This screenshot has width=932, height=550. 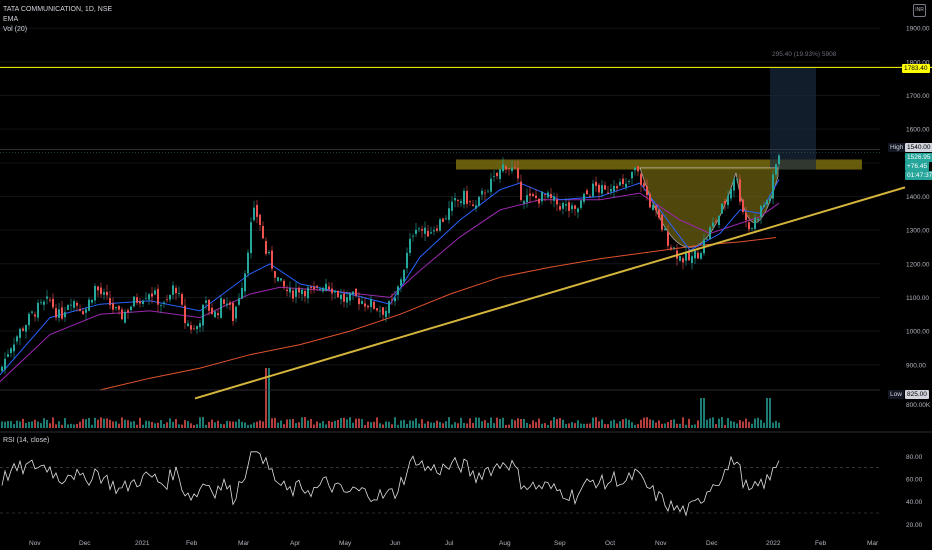 What do you see at coordinates (919, 10) in the screenshot?
I see `currency-button: INR` at bounding box center [919, 10].